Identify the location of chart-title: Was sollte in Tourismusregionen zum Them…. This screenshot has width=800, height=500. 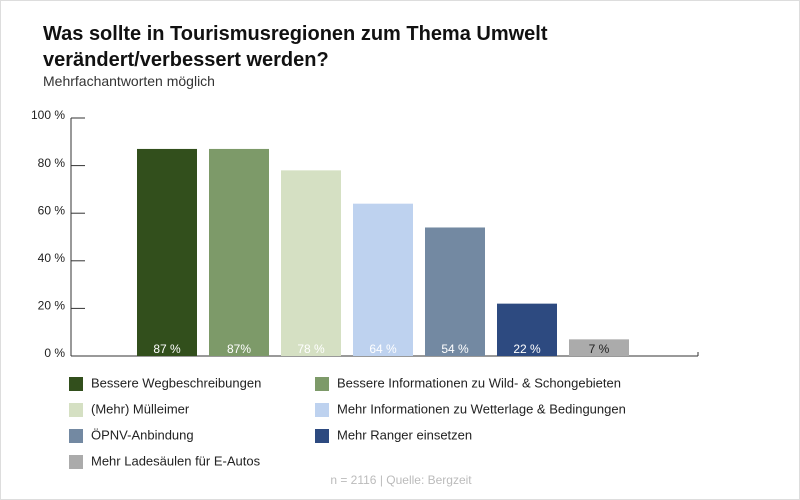
(295, 47).